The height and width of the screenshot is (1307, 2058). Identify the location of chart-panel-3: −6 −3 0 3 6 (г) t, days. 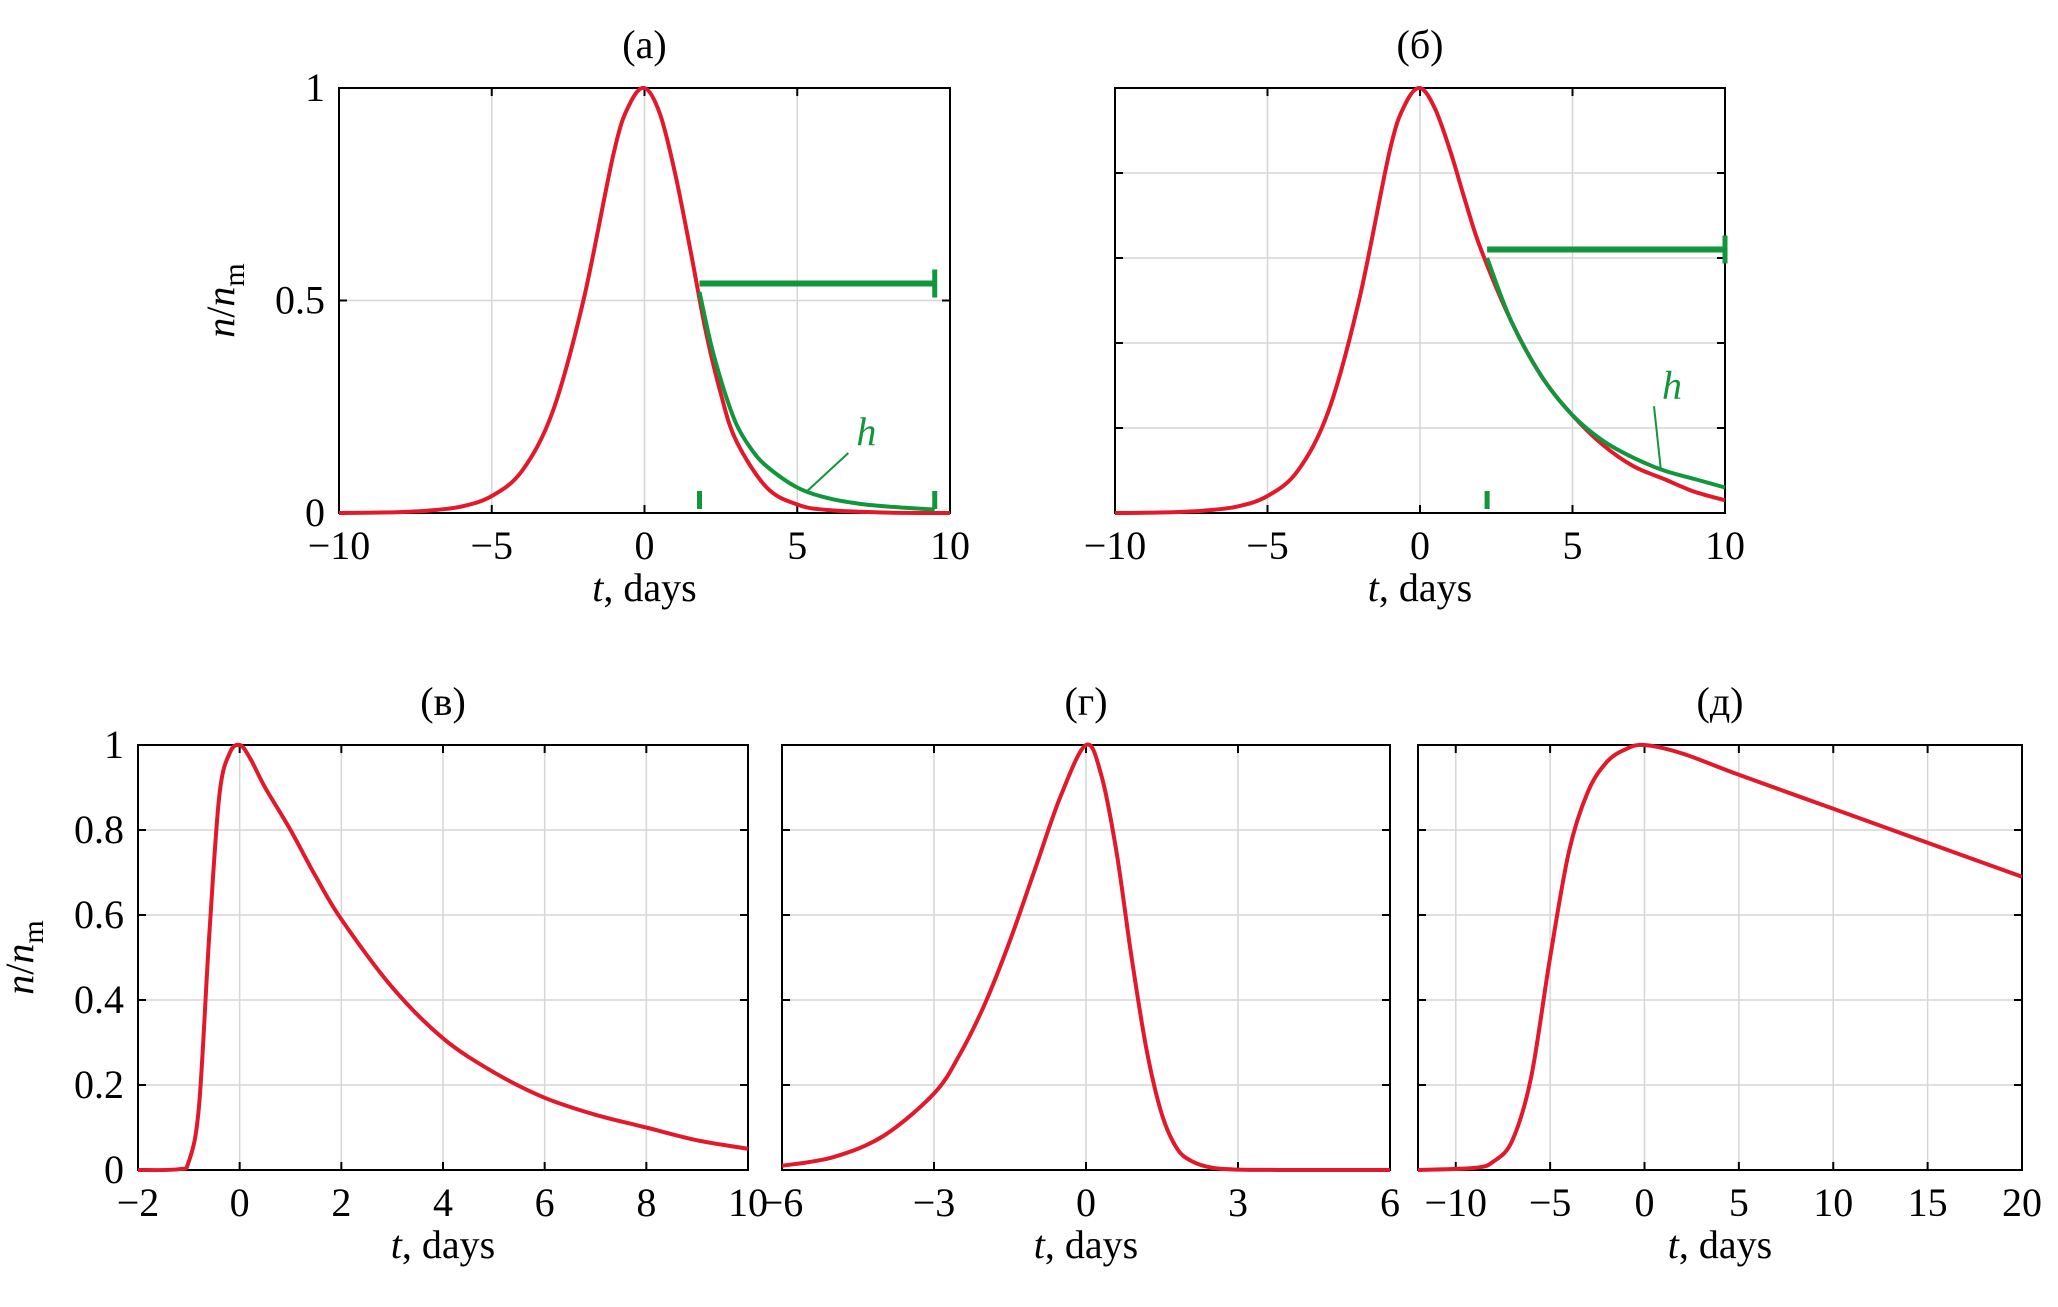
(1080, 973).